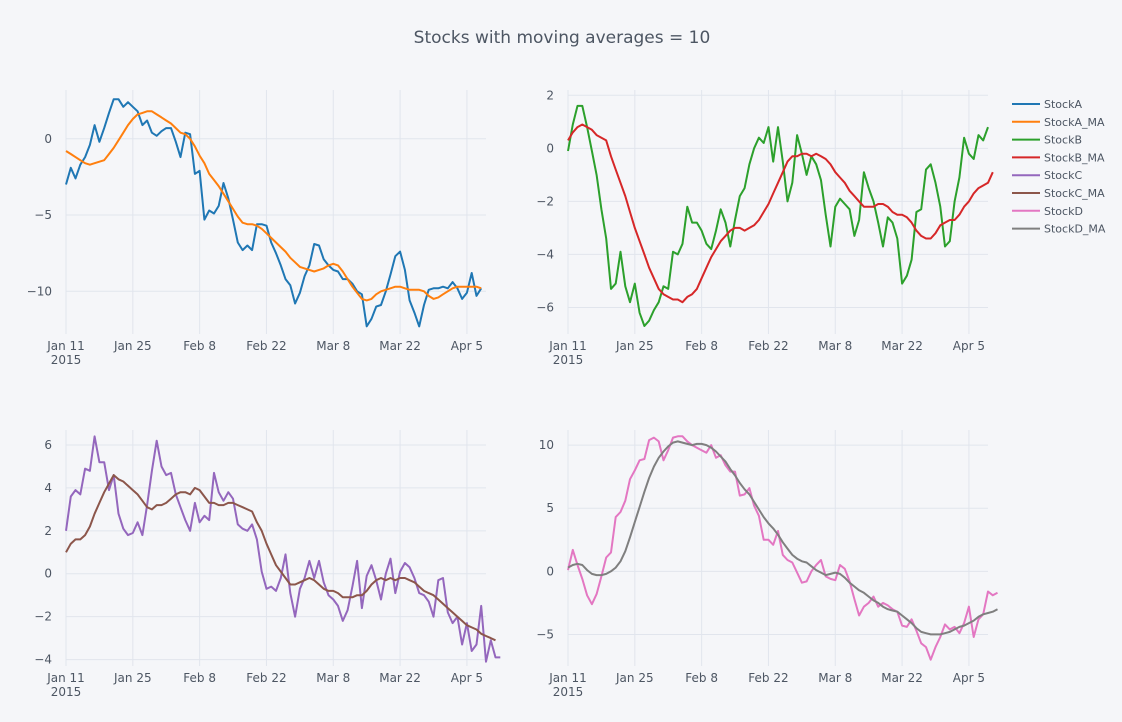 The image size is (1122, 722). What do you see at coordinates (562, 38) in the screenshot?
I see `chart-title: Stocks with moving averages = 10` at bounding box center [562, 38].